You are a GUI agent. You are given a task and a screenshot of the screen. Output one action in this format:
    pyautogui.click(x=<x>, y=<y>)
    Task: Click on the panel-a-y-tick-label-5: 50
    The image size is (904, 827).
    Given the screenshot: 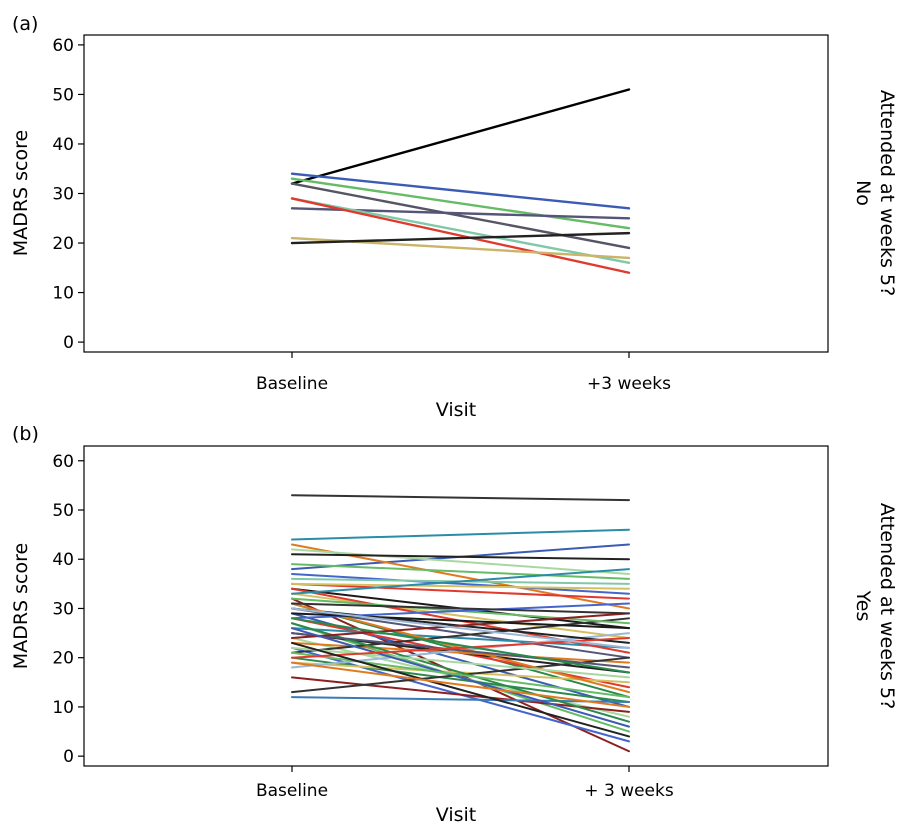 What is the action you would take?
    pyautogui.click(x=63, y=95)
    